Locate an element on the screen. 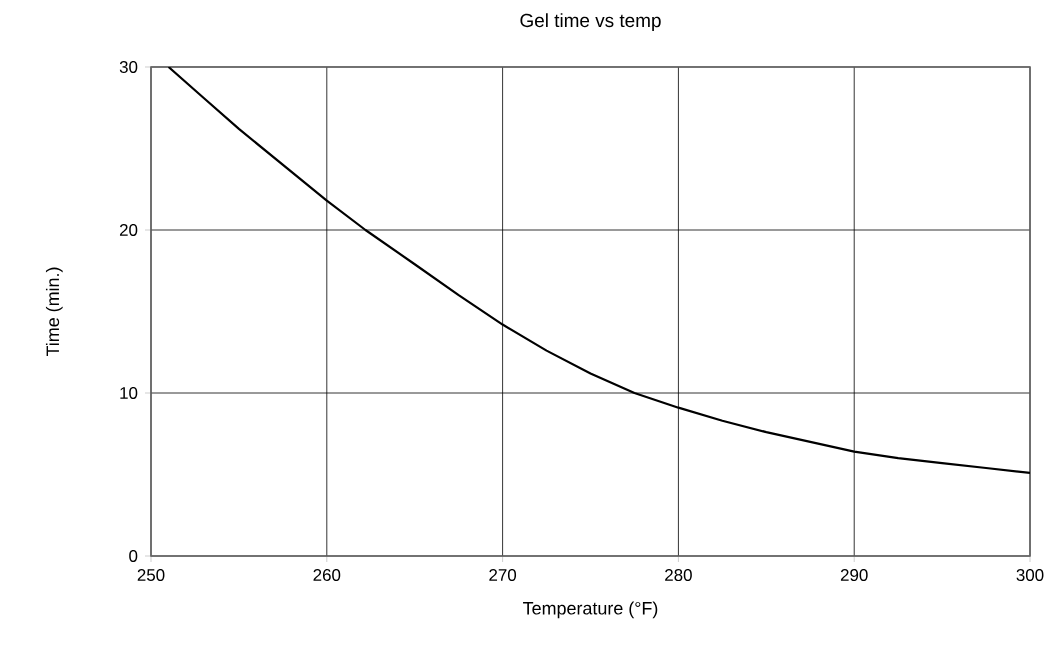 The height and width of the screenshot is (648, 1054). x-axis-title: Temperature (°F) is located at coordinates (590, 610).